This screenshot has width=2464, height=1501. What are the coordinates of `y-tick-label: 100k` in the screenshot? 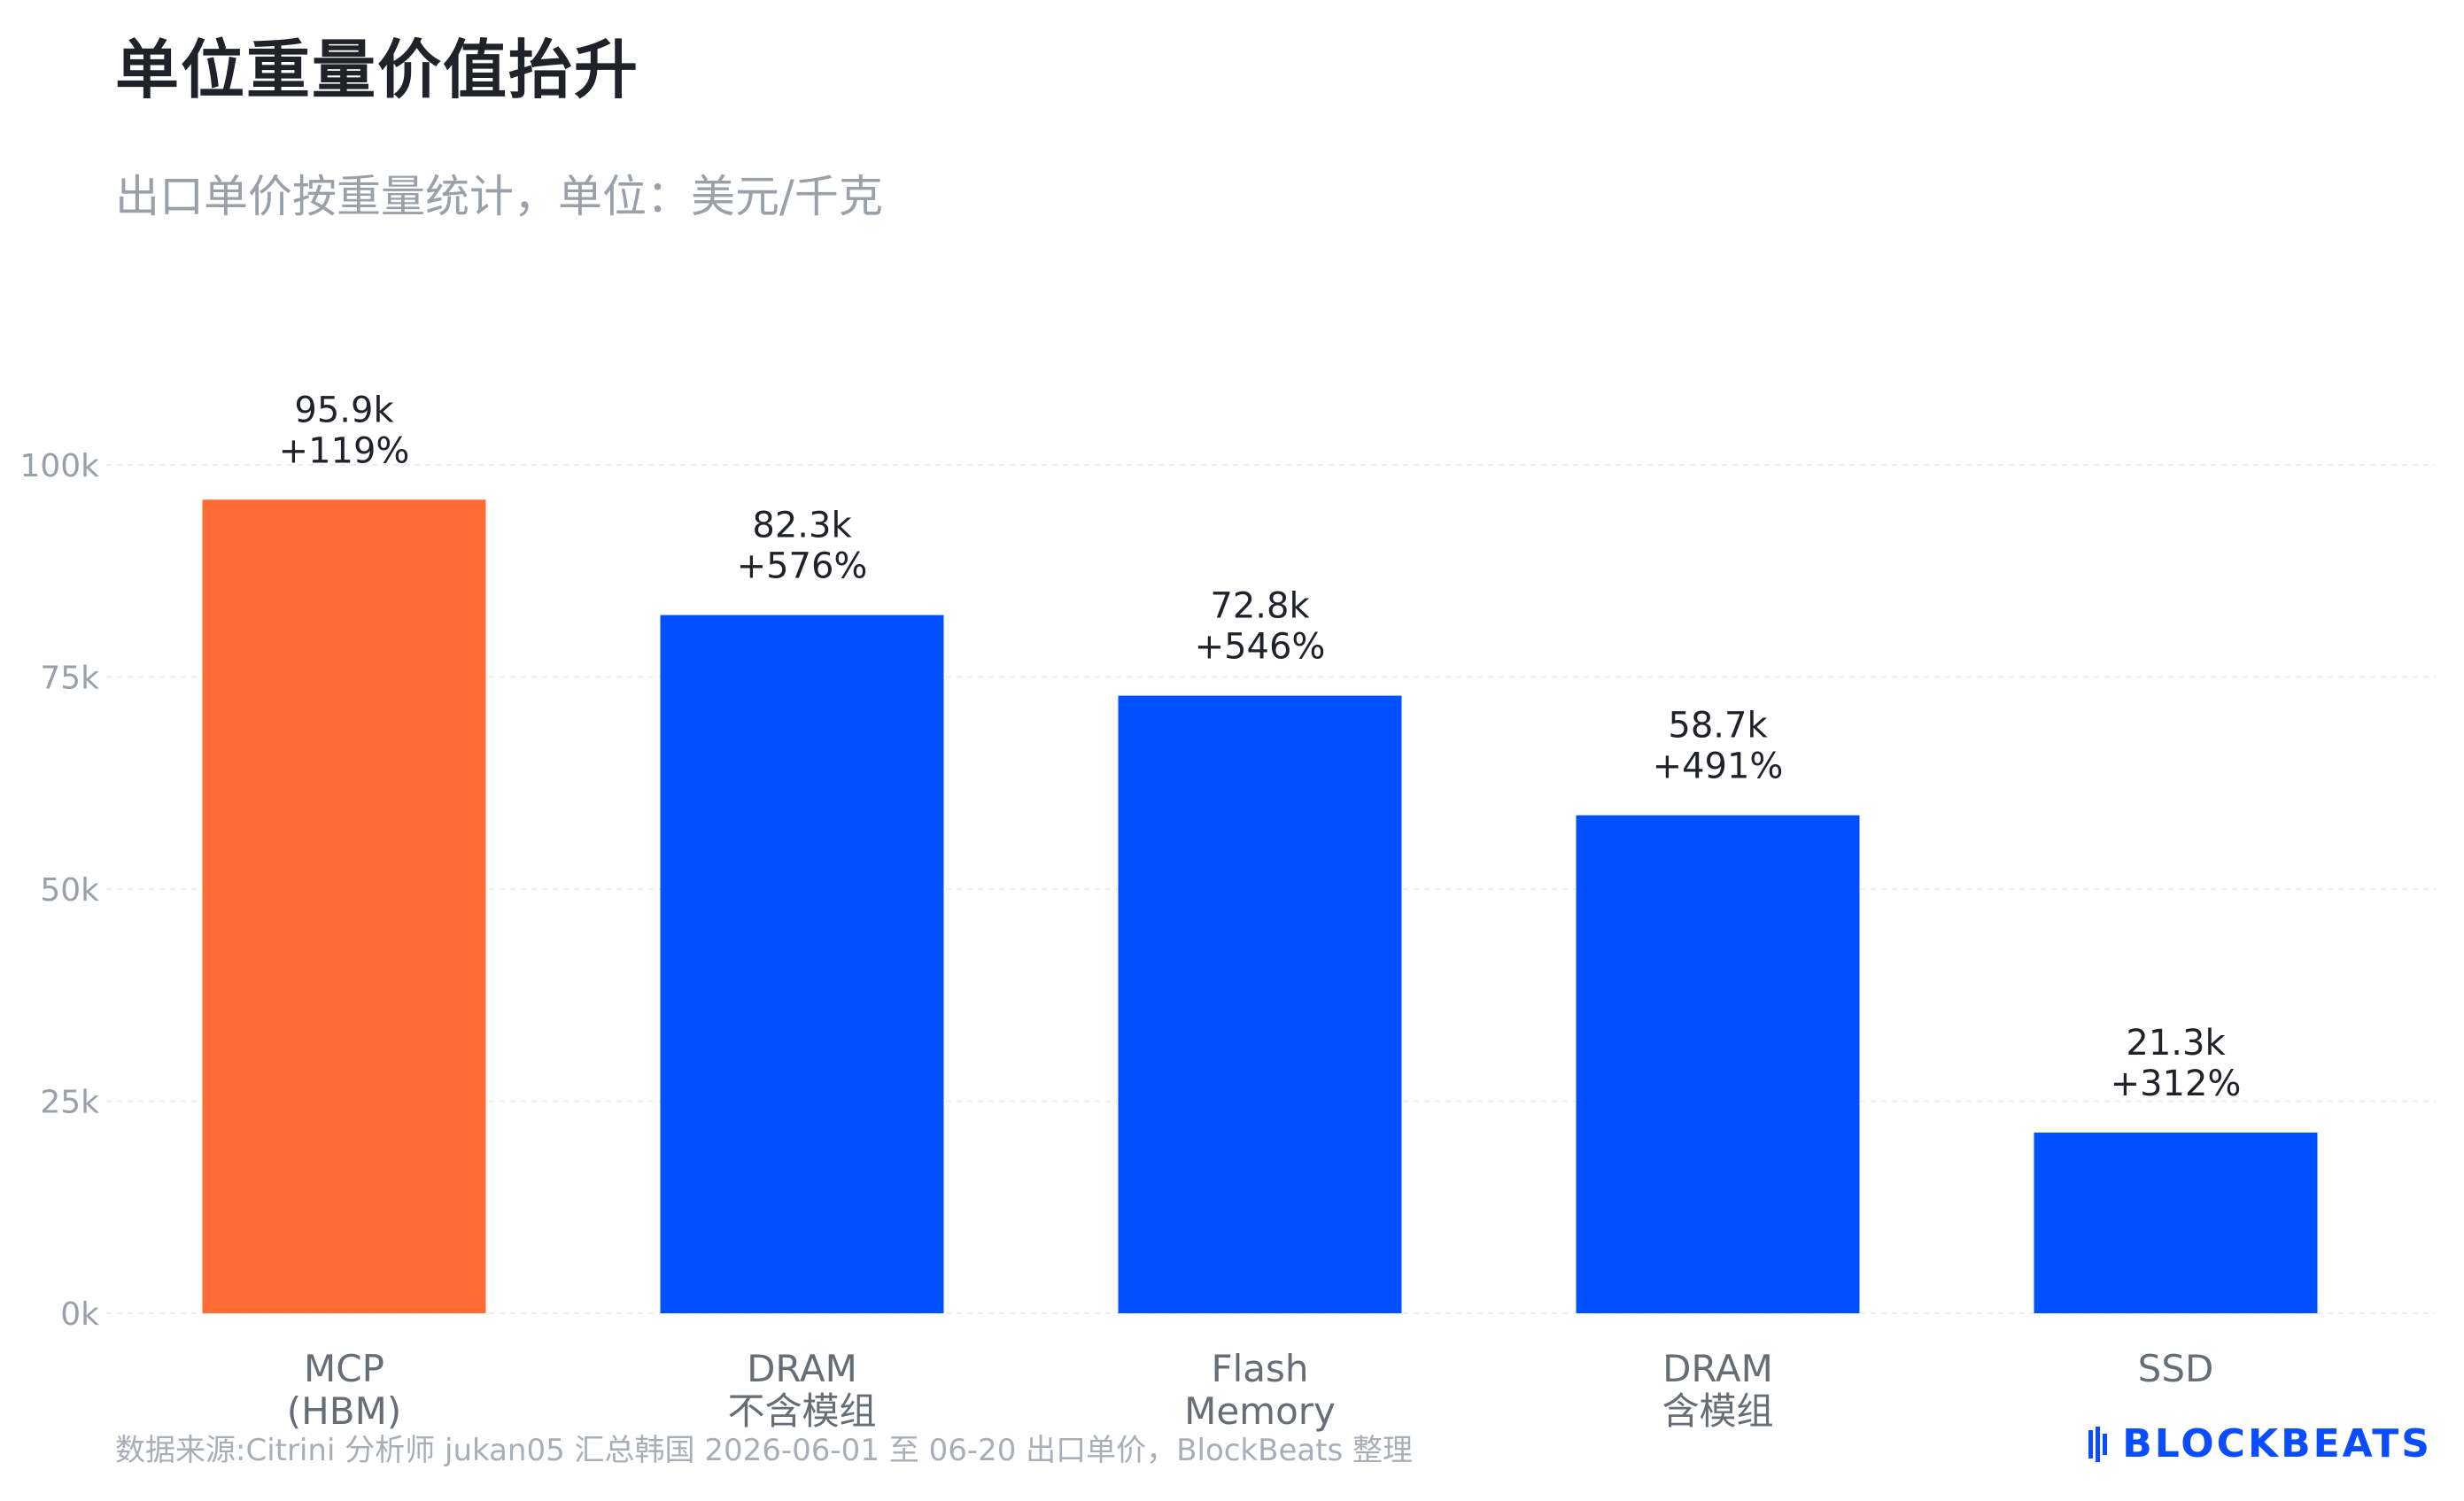 It's located at (59, 466).